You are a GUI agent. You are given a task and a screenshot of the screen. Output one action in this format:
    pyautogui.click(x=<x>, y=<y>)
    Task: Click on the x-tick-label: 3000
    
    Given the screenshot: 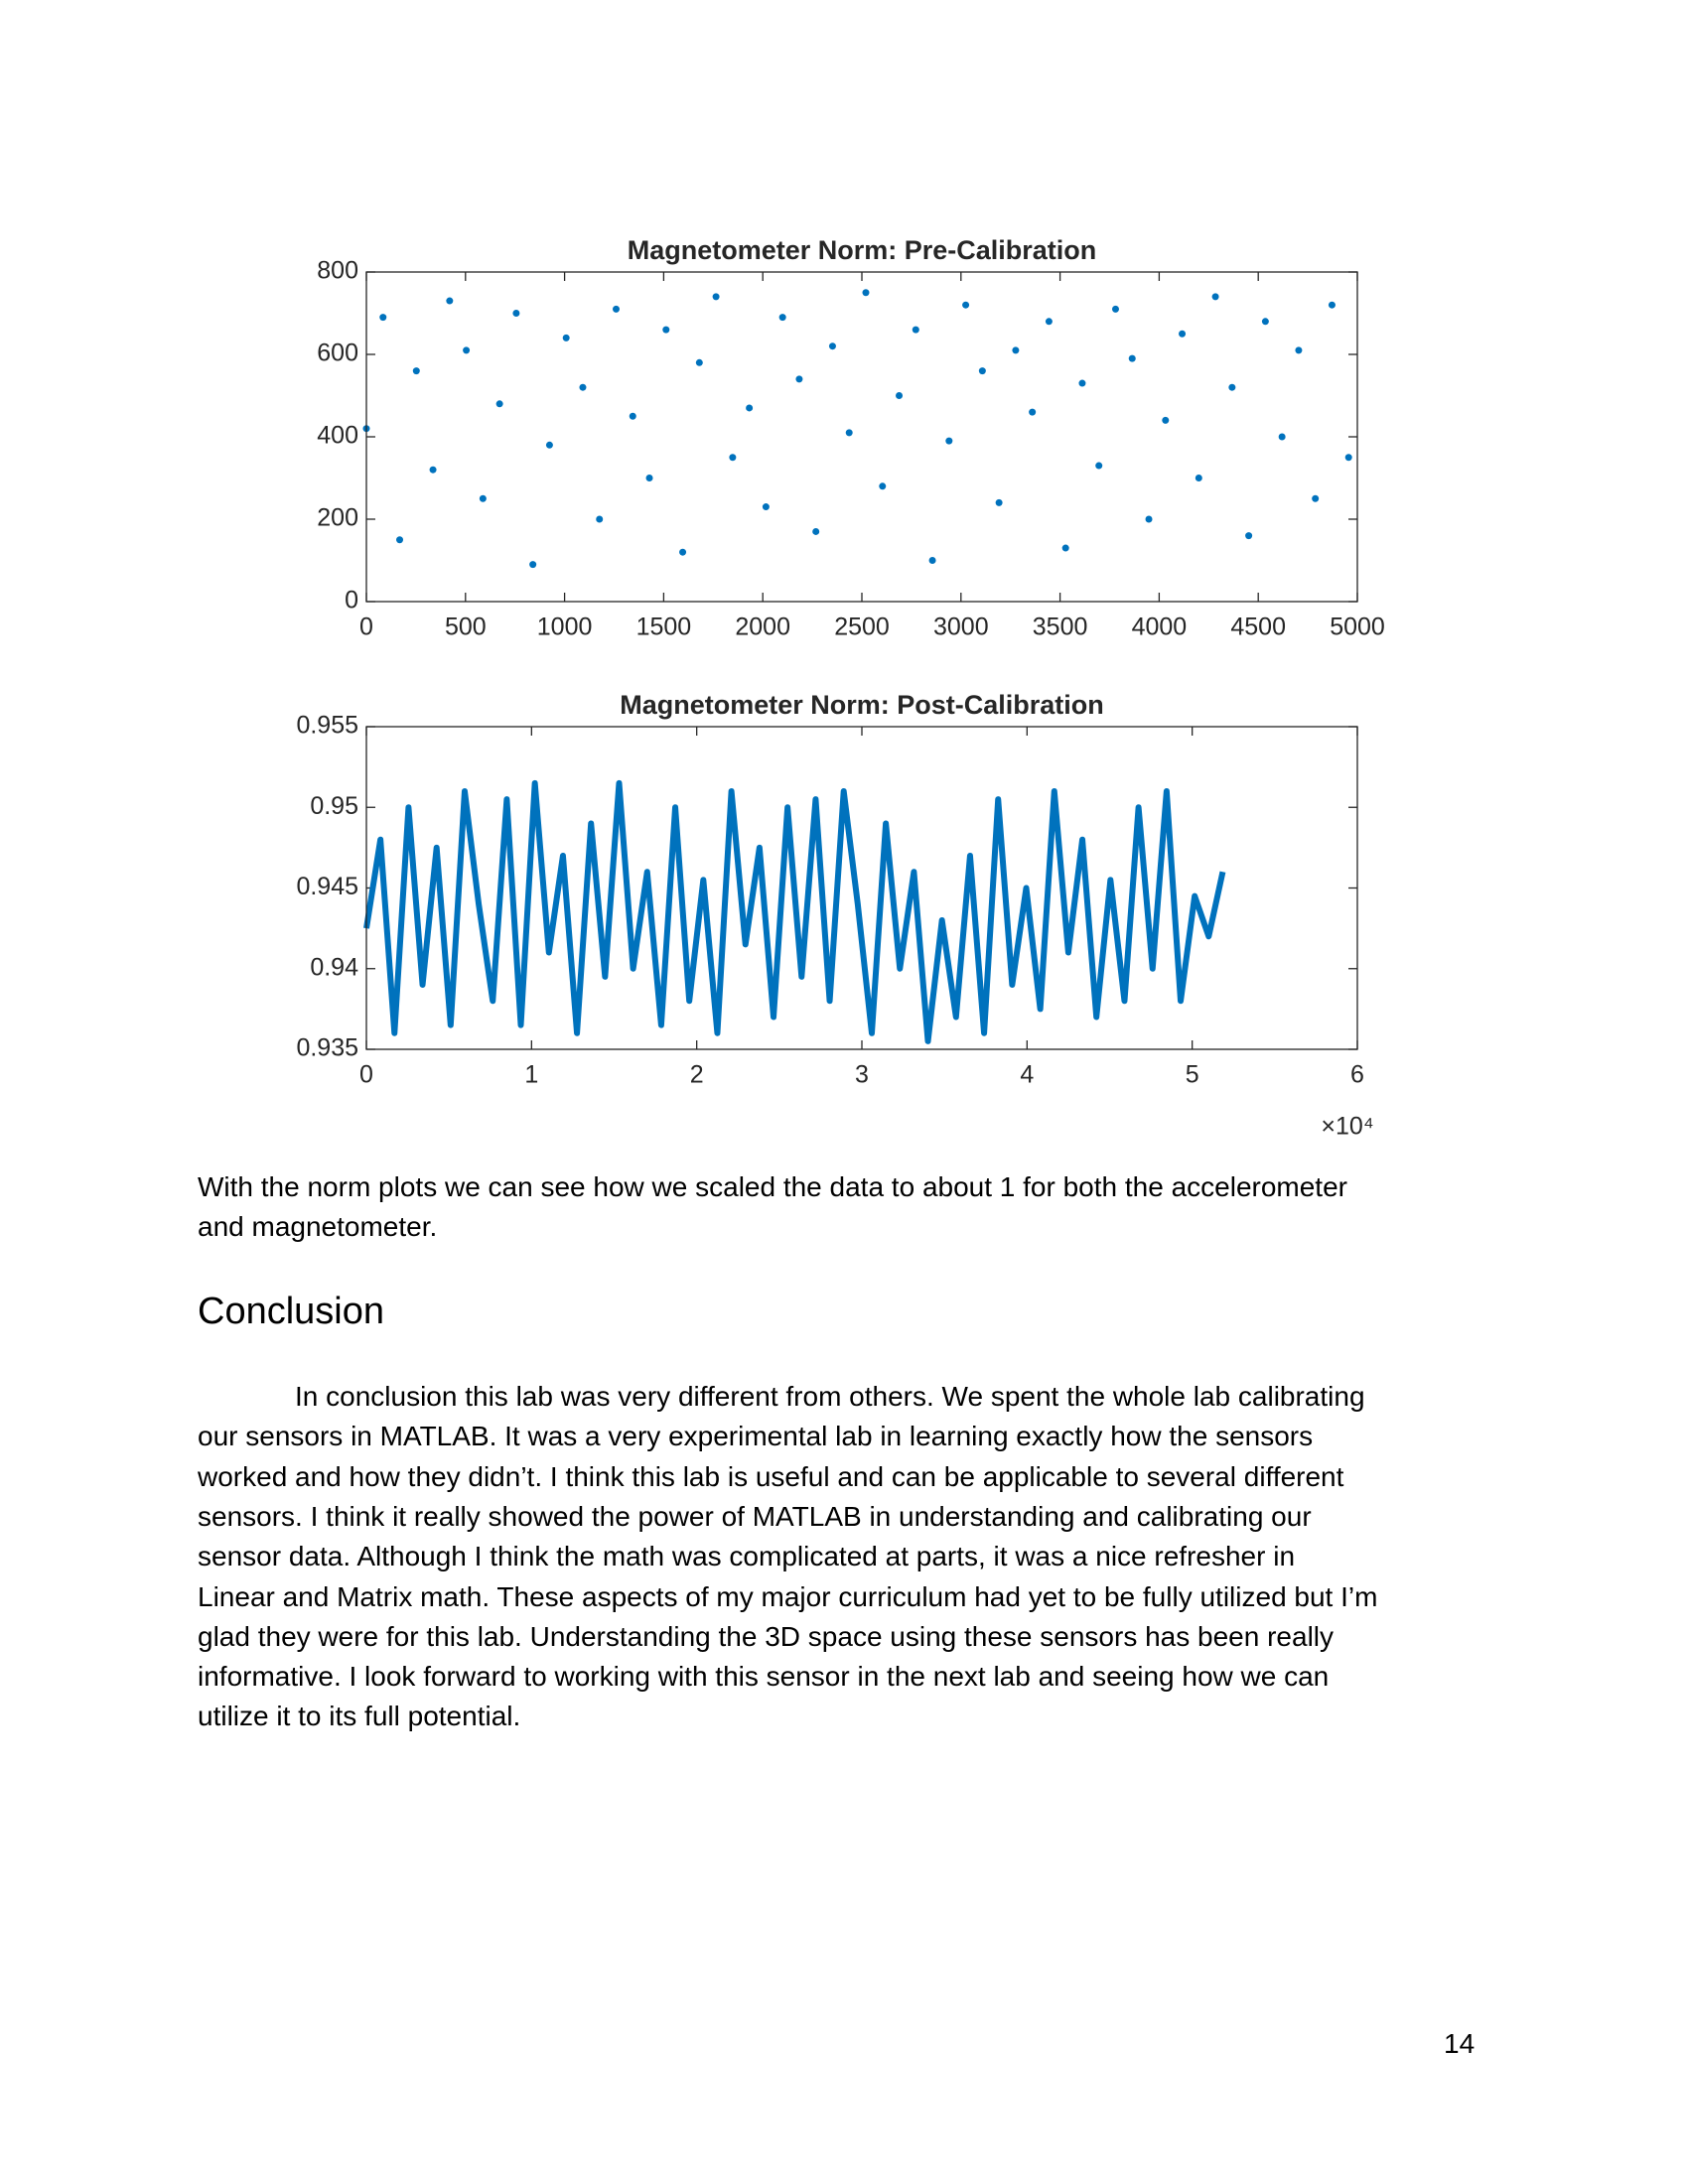 What is the action you would take?
    pyautogui.click(x=961, y=627)
    